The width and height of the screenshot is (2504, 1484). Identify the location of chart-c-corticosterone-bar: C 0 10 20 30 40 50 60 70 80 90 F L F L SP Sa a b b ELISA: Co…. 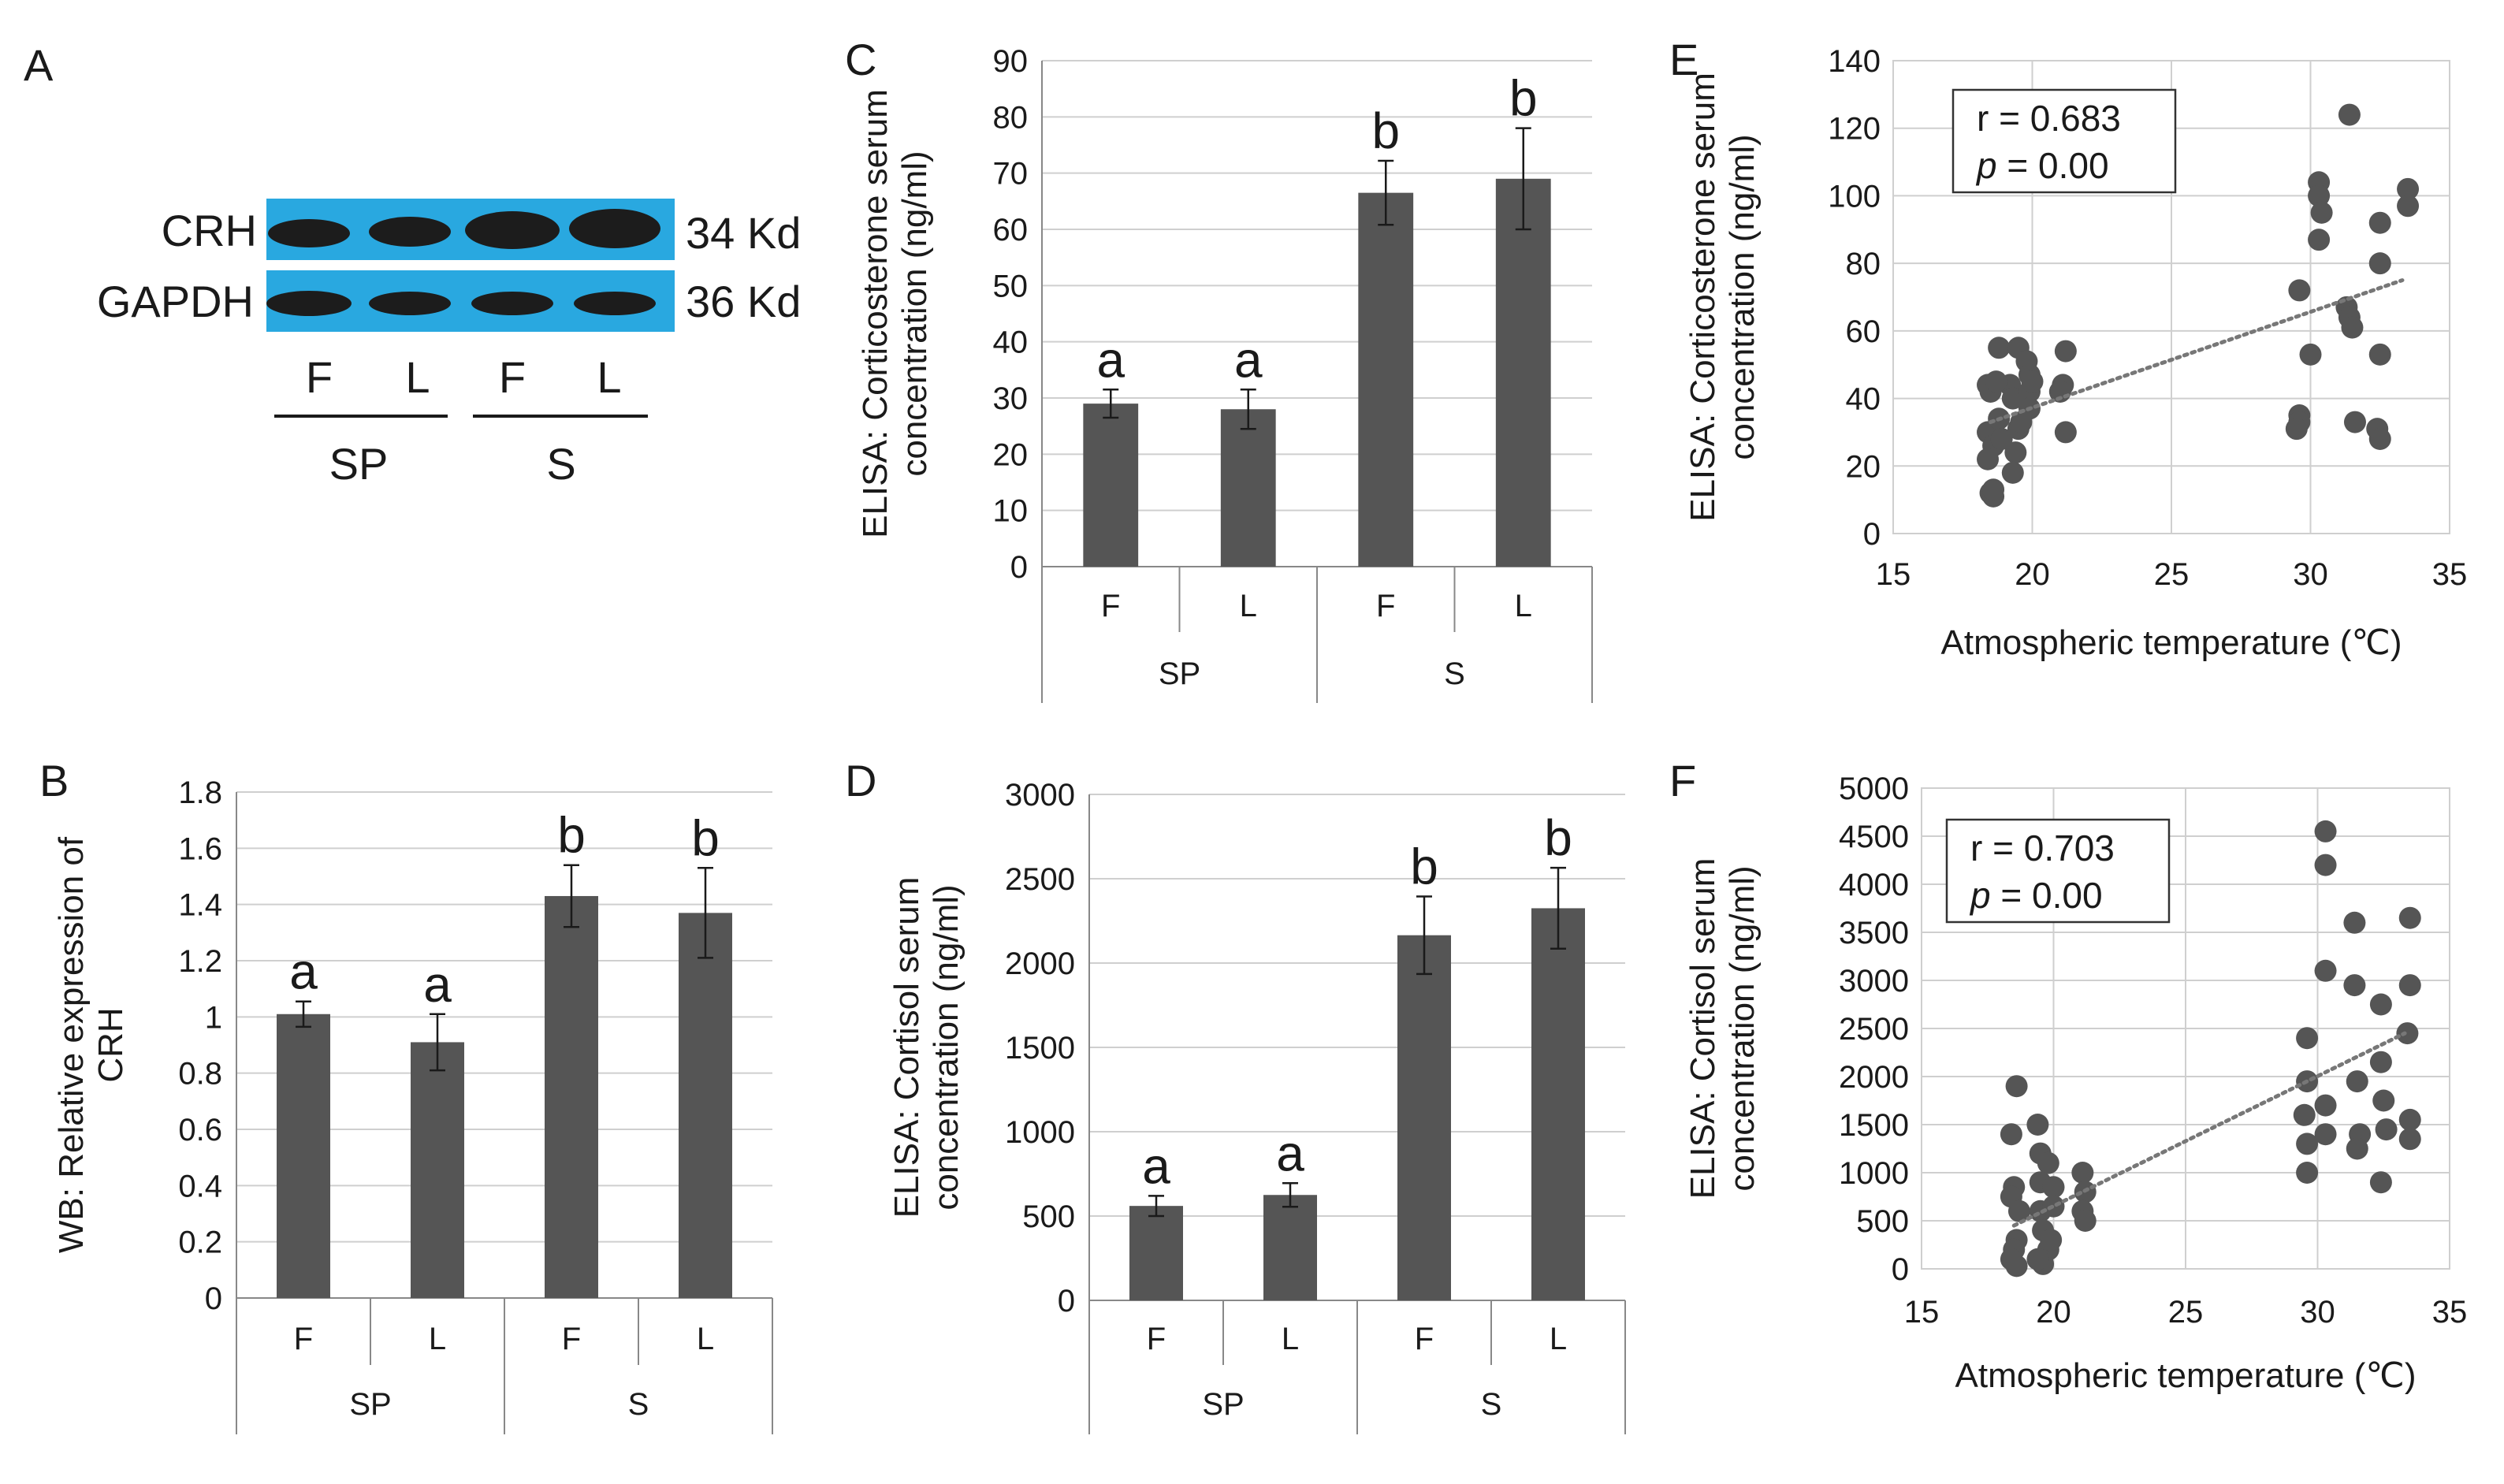
(1219, 369).